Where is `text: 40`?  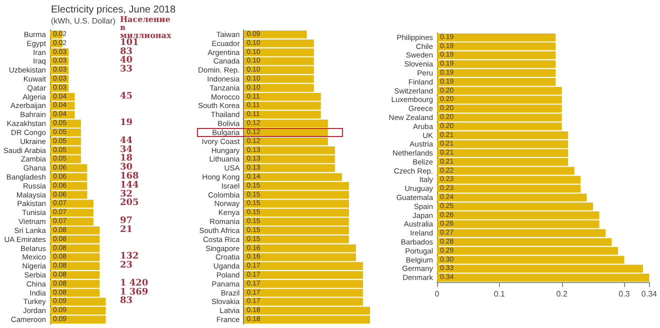 text: 40 is located at coordinates (126, 61).